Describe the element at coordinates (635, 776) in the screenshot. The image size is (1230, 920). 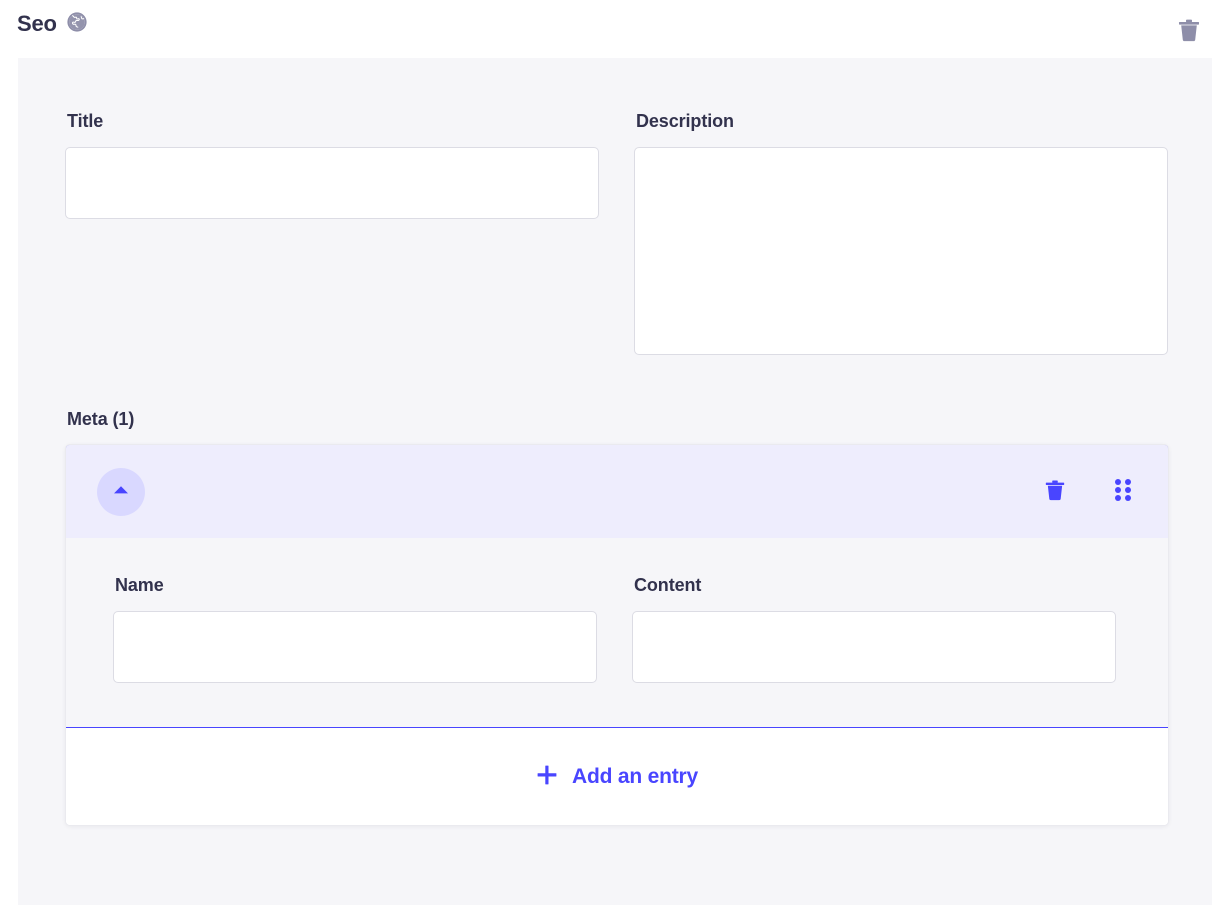
I see `add-entry-label: Add an entry` at that location.